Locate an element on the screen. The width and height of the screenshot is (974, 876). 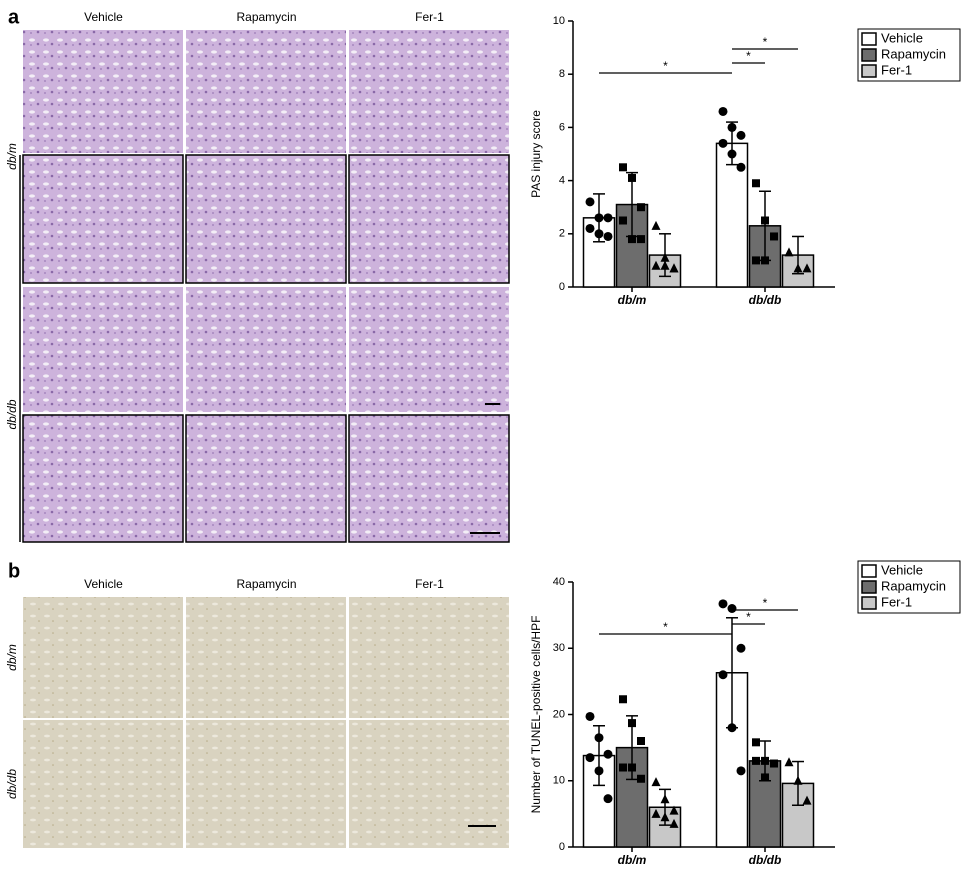
column-label: Vehicle is located at coordinates (103, 17).